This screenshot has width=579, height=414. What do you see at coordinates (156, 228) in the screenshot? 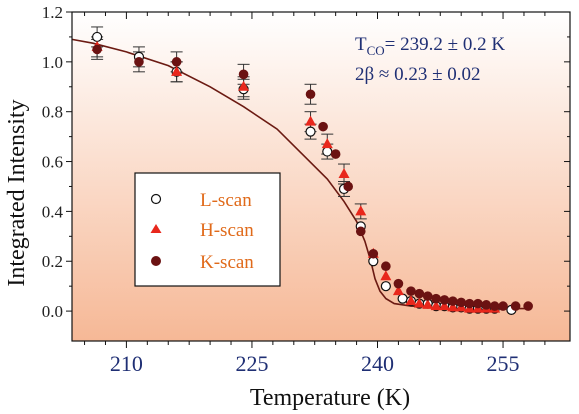
I see `legend-marker-h-scan` at bounding box center [156, 228].